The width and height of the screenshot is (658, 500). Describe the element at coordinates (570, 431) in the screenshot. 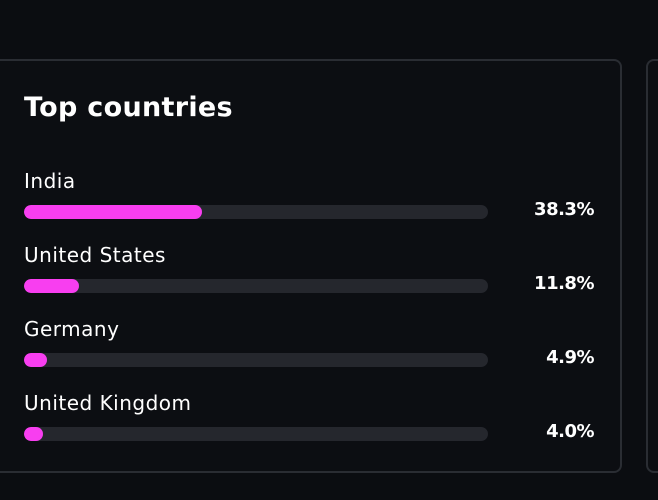

I see `percentage-value: 4.0%` at that location.